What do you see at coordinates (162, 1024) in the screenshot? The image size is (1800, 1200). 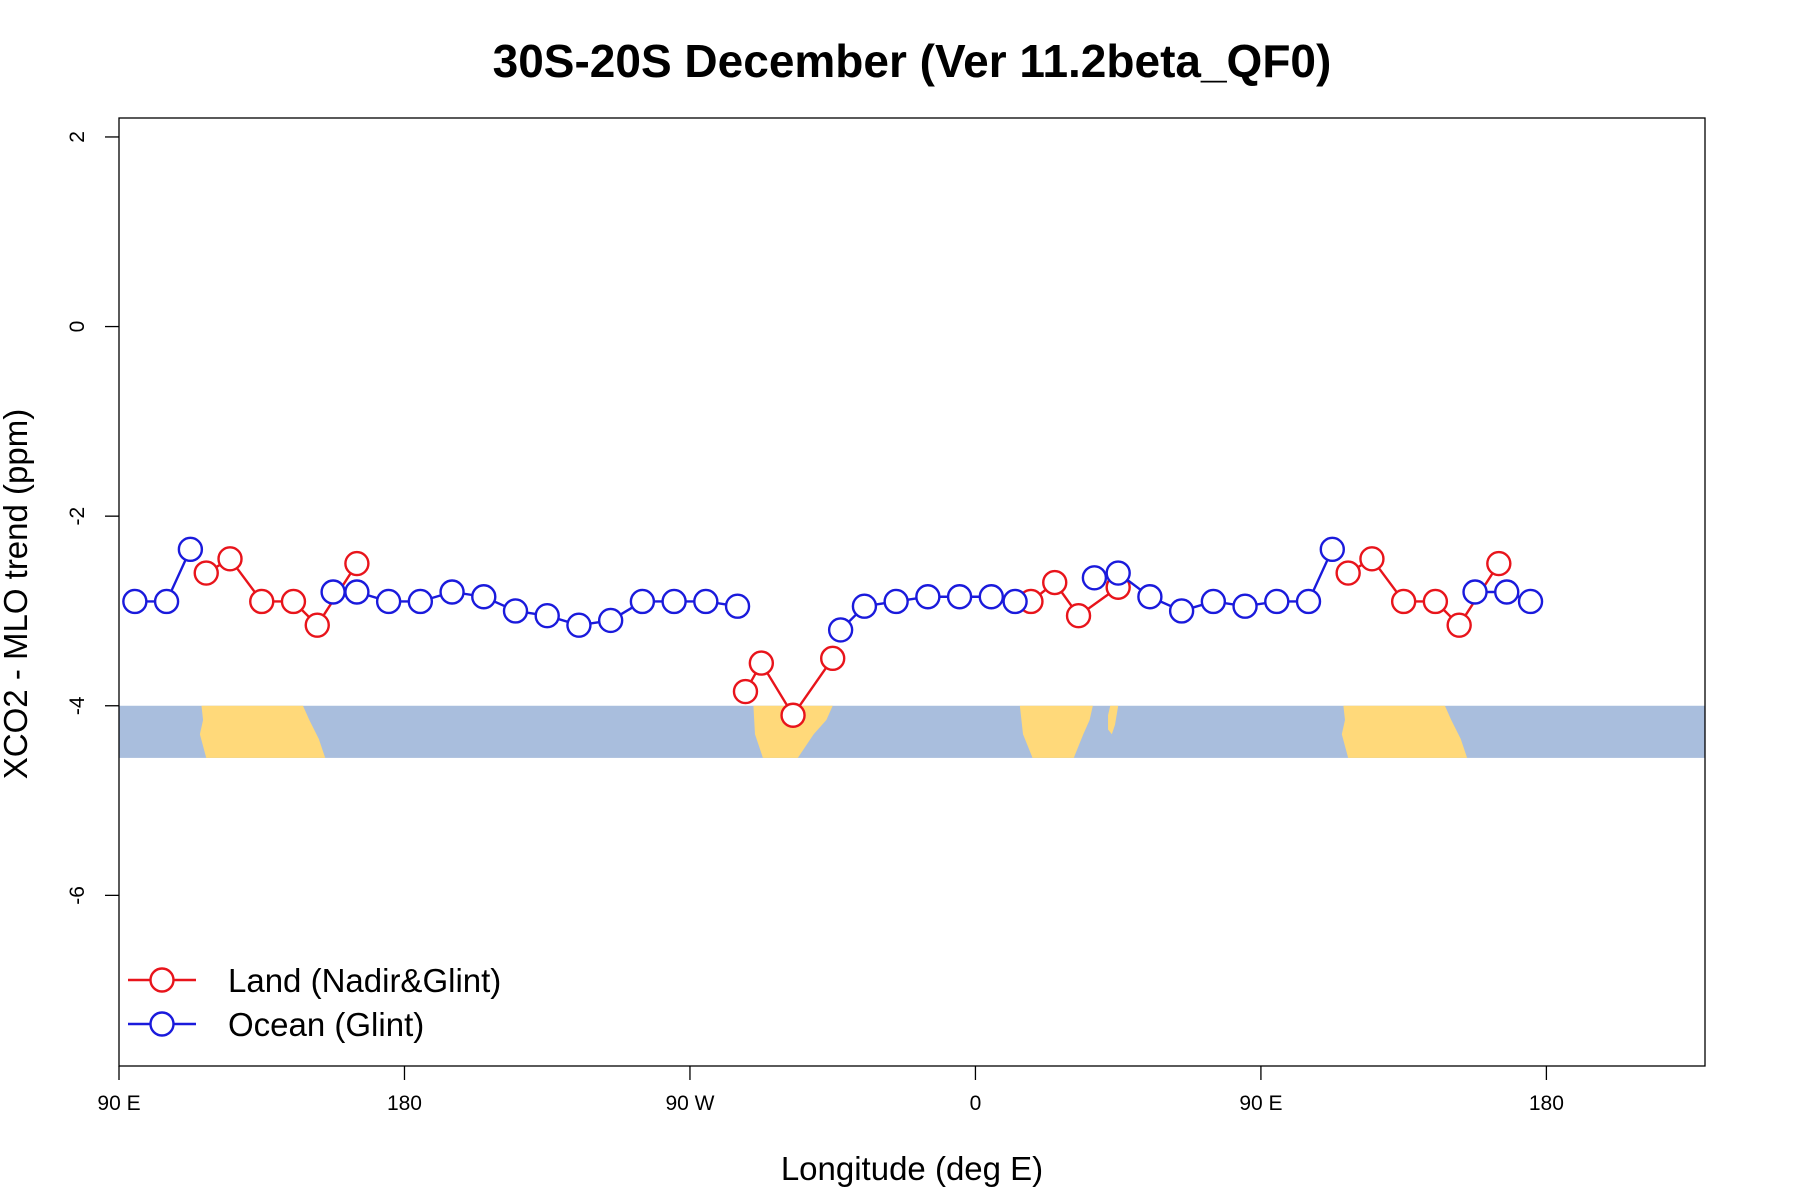 I see `legend-marker-ocean` at bounding box center [162, 1024].